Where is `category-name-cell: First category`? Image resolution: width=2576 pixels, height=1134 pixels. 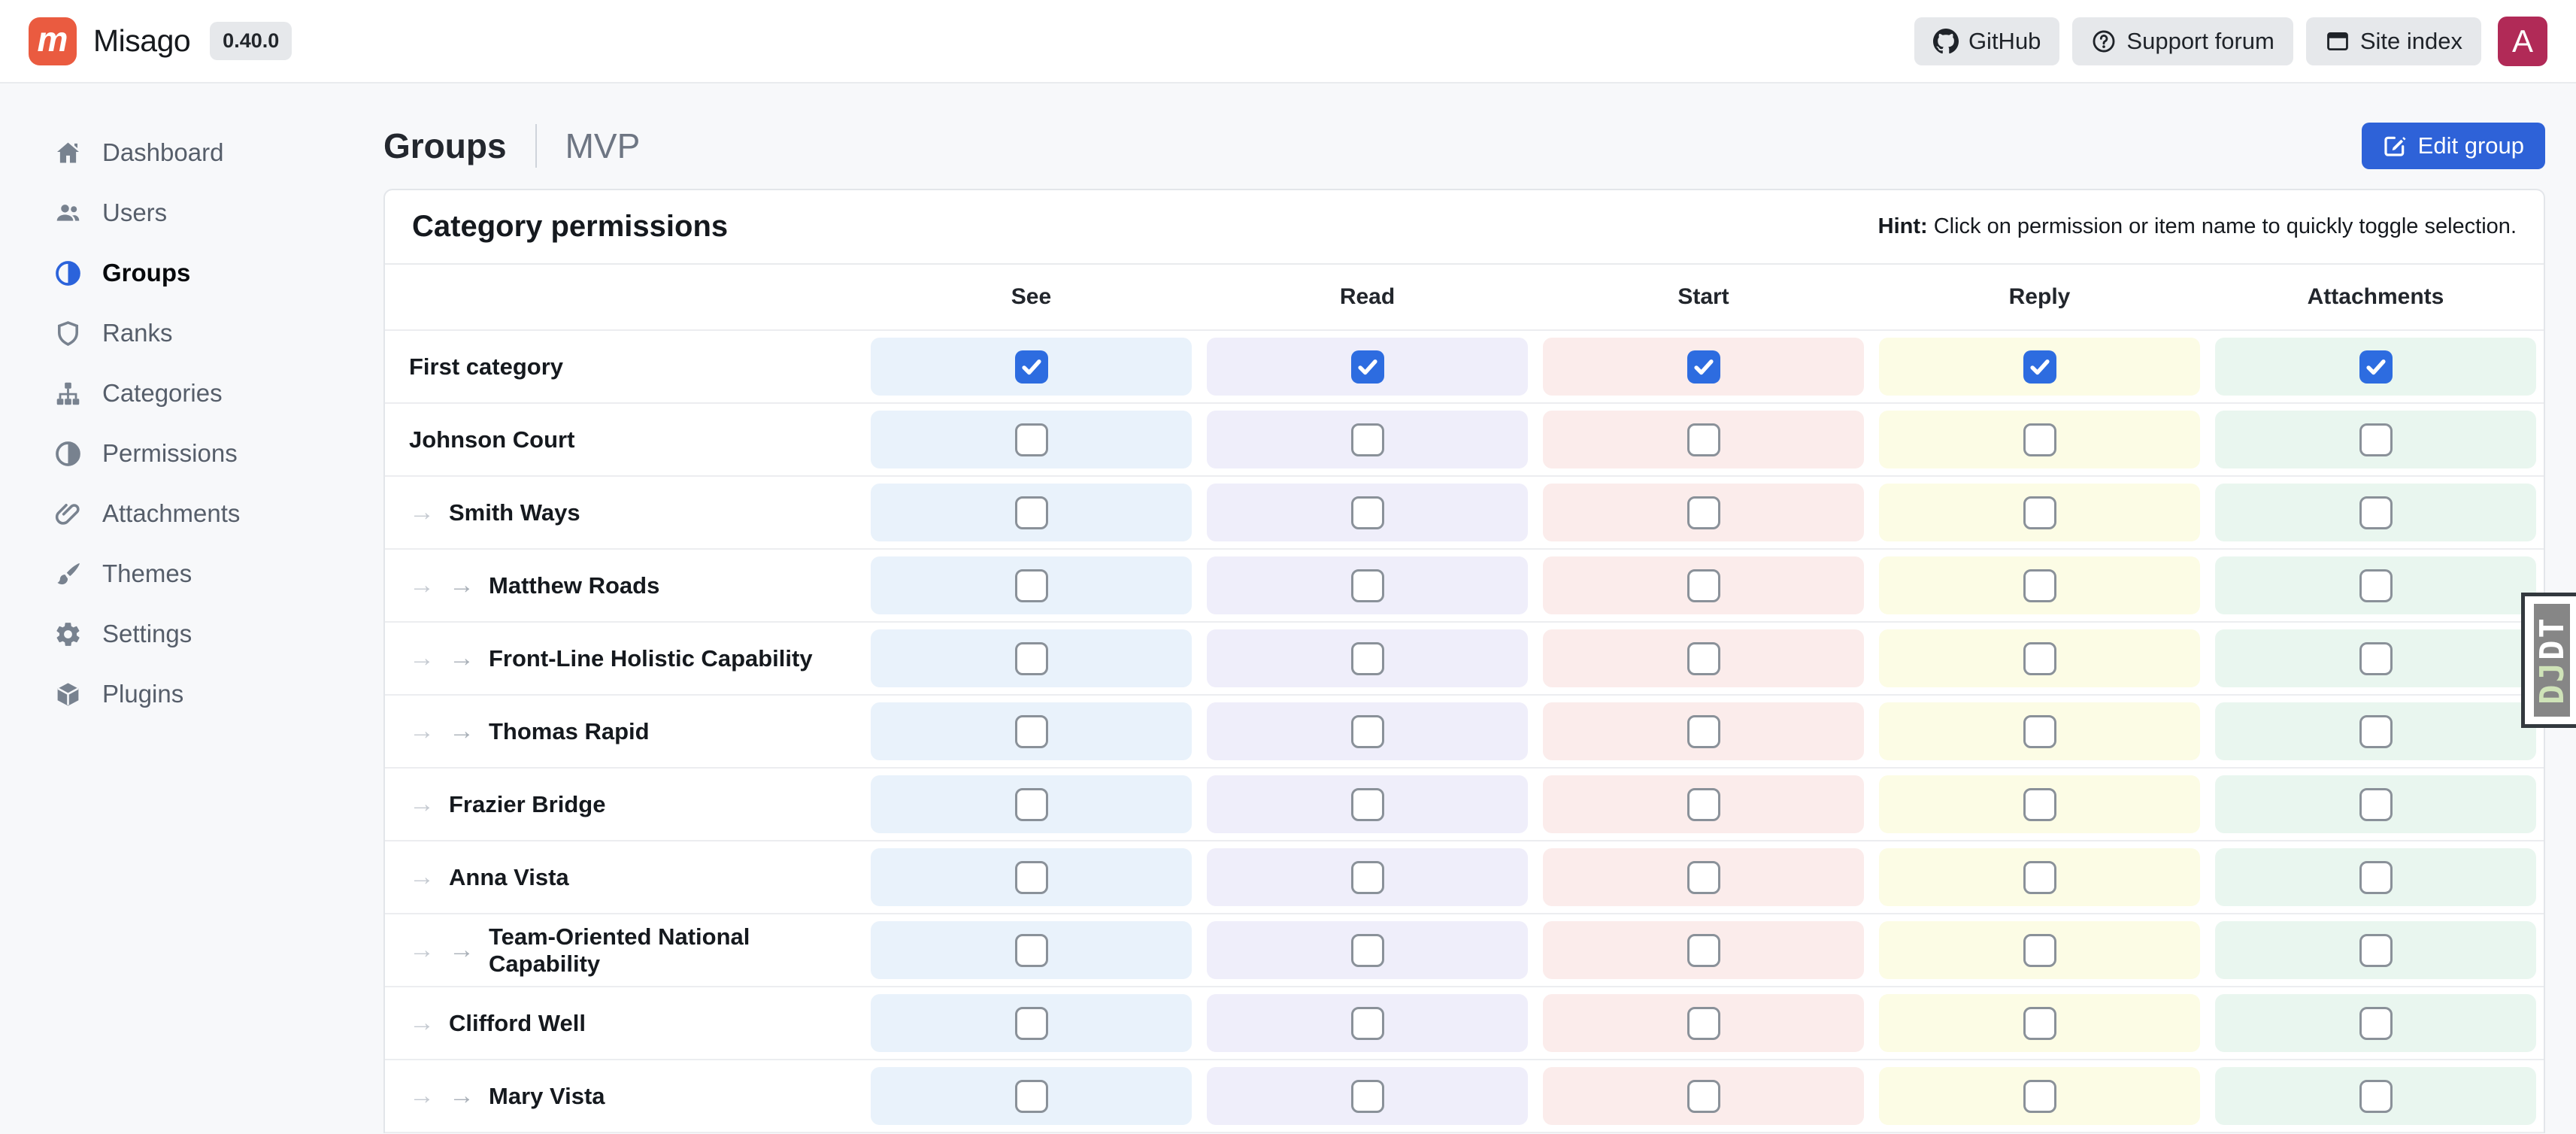
category-name-cell: First category is located at coordinates (624, 366).